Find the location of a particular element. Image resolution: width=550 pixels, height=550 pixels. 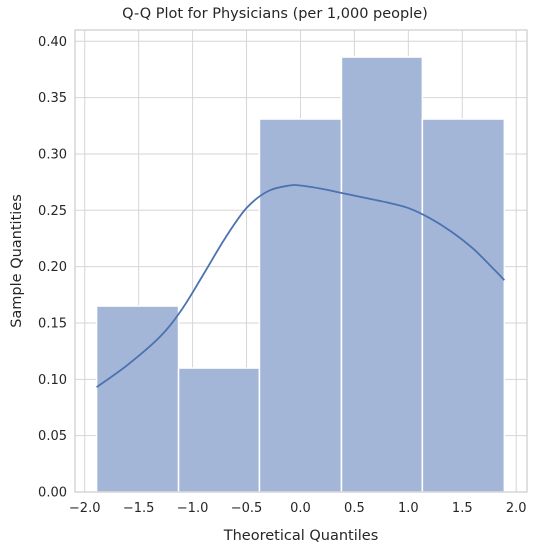

x-tick-label: −2.0 is located at coordinates (85, 508).